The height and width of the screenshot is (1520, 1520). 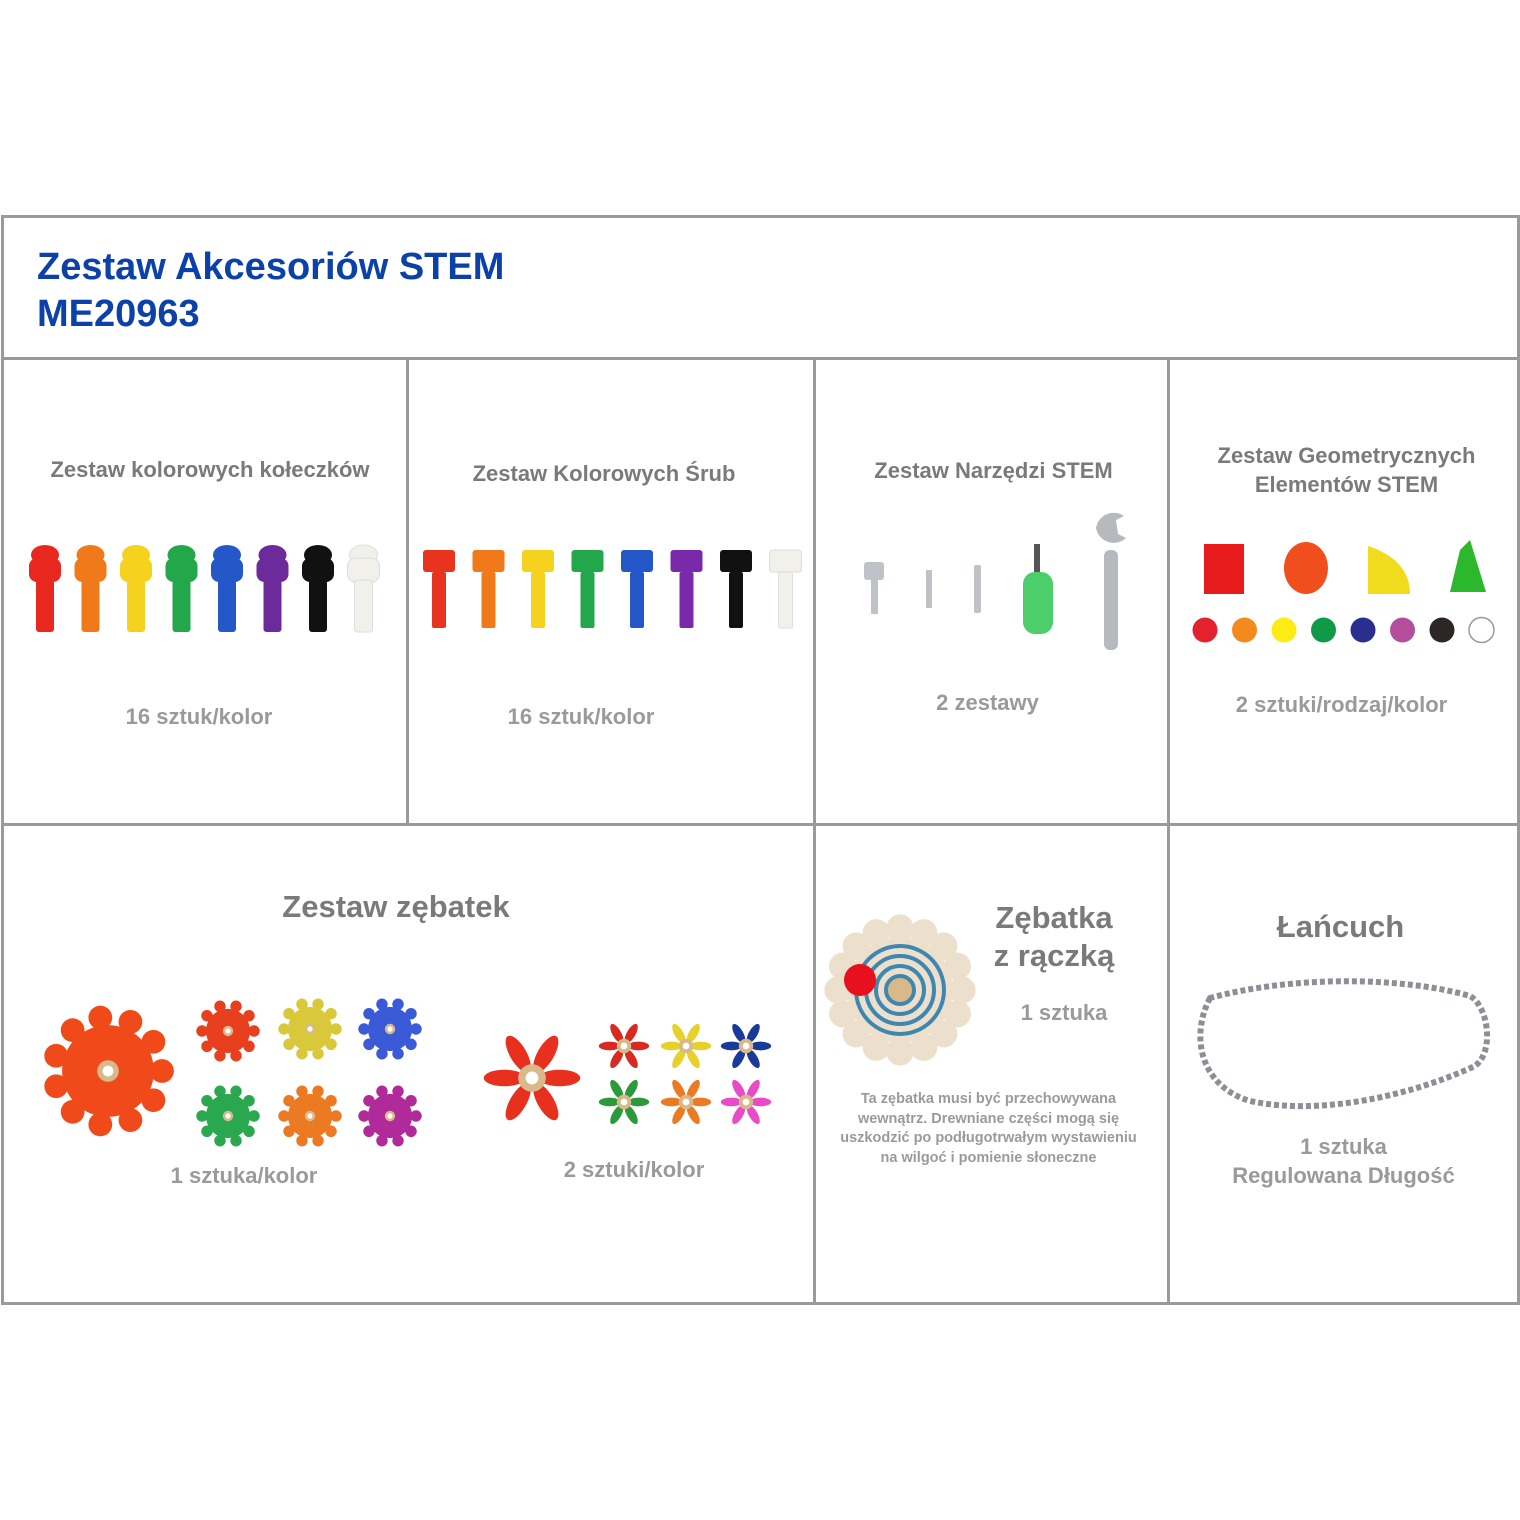 What do you see at coordinates (396, 906) in the screenshot?
I see `cell-title: Zestaw zębatek` at bounding box center [396, 906].